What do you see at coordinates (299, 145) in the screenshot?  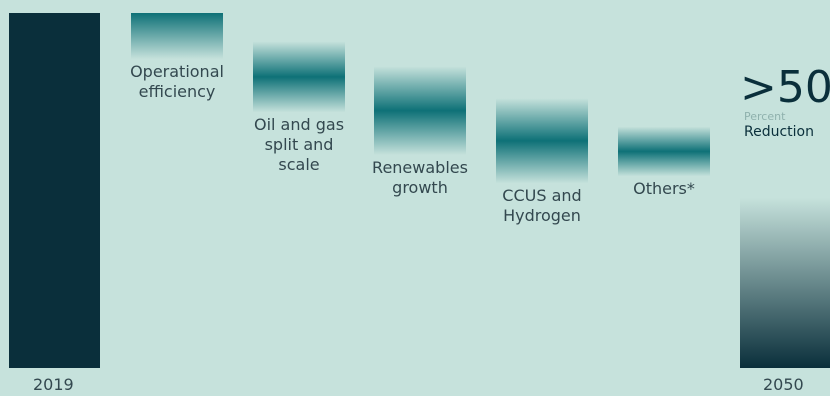 I see `step-label-2: Oil and gas split and scale` at bounding box center [299, 145].